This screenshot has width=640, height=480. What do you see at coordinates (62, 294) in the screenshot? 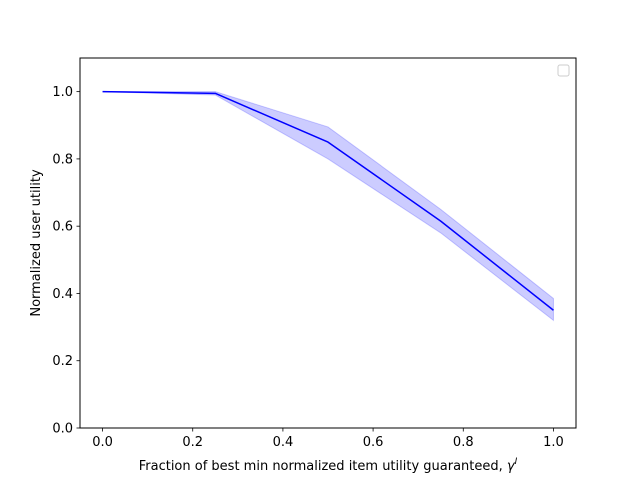
I see `y-tick-label: 0.4` at bounding box center [62, 294].